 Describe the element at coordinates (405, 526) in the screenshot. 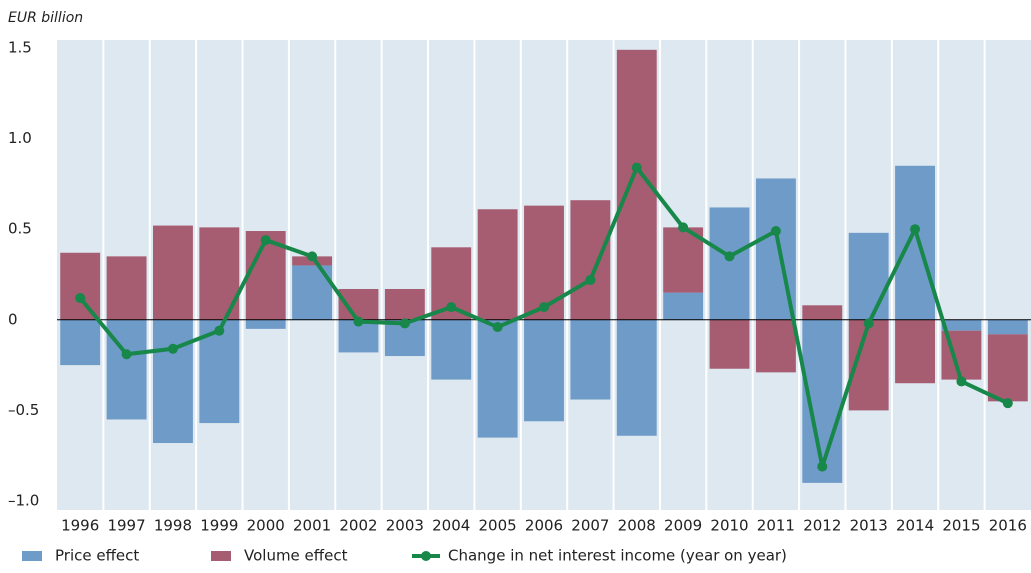

I see `x-tick-label: 2003` at that location.